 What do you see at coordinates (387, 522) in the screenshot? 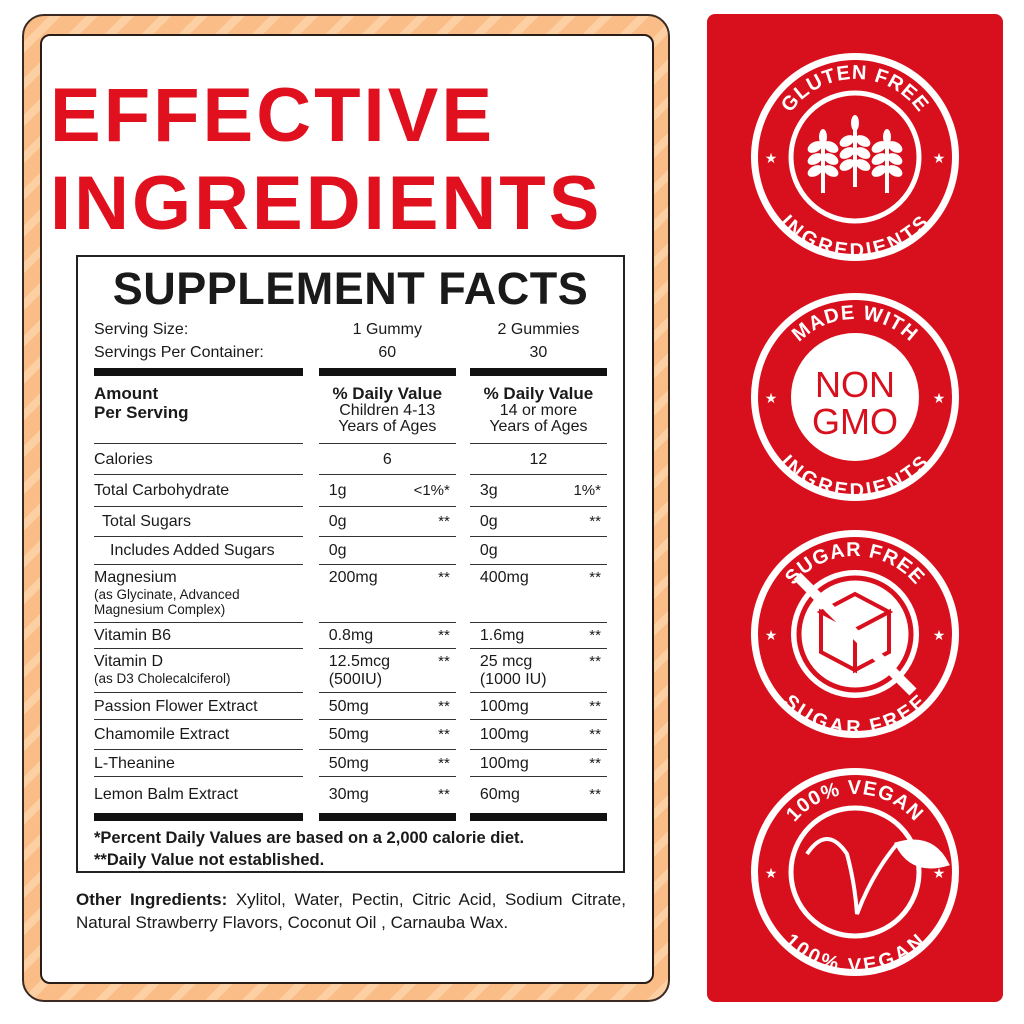
I see `col1-cell: 0g **` at bounding box center [387, 522].